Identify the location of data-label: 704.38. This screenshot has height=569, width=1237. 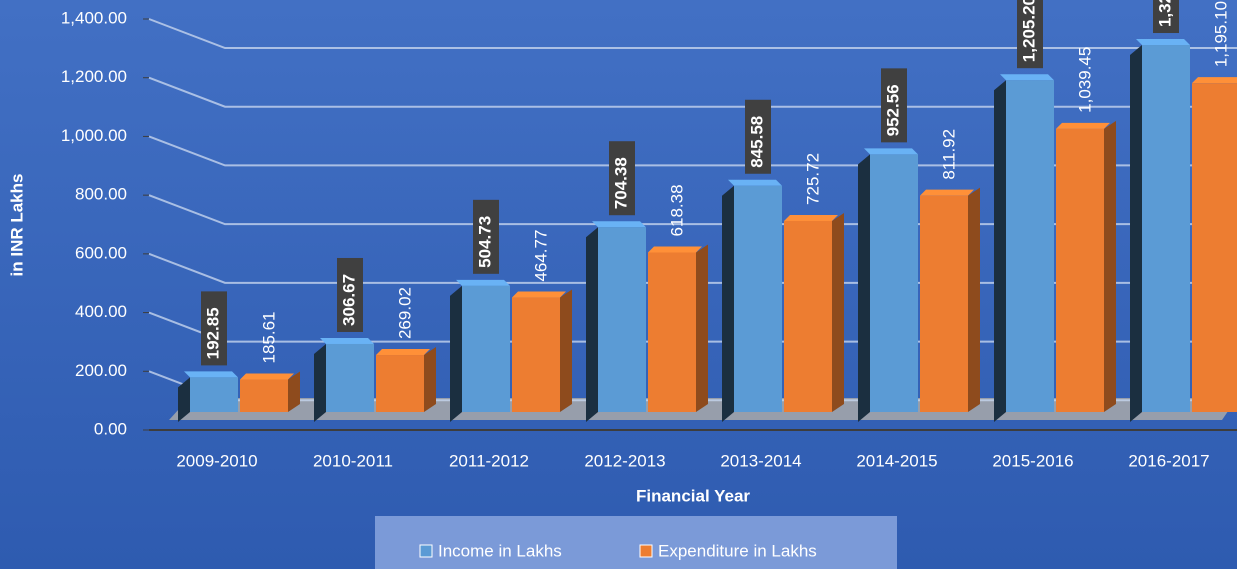
(620, 183).